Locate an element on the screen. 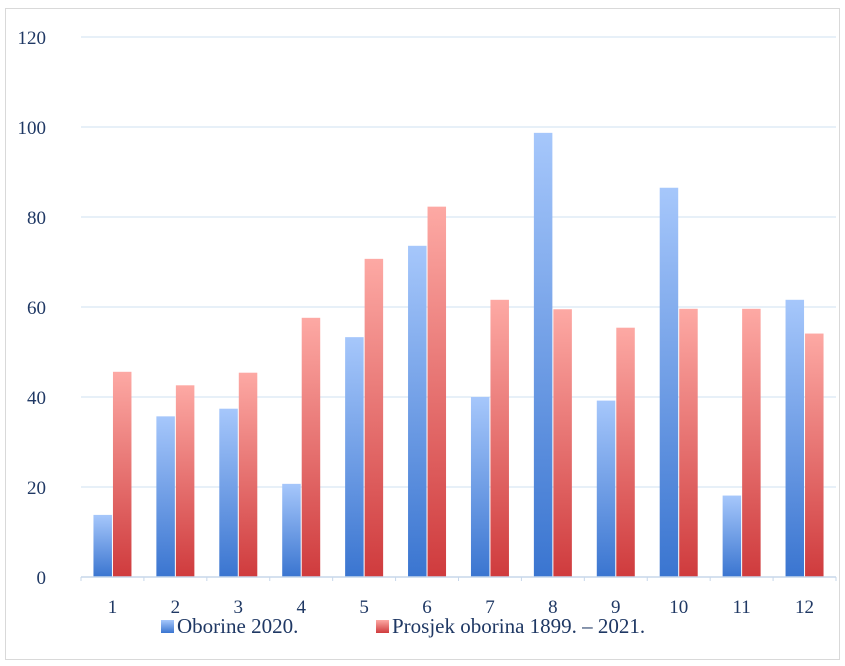 The image size is (845, 666). x-tick-label: 4 is located at coordinates (301, 607).